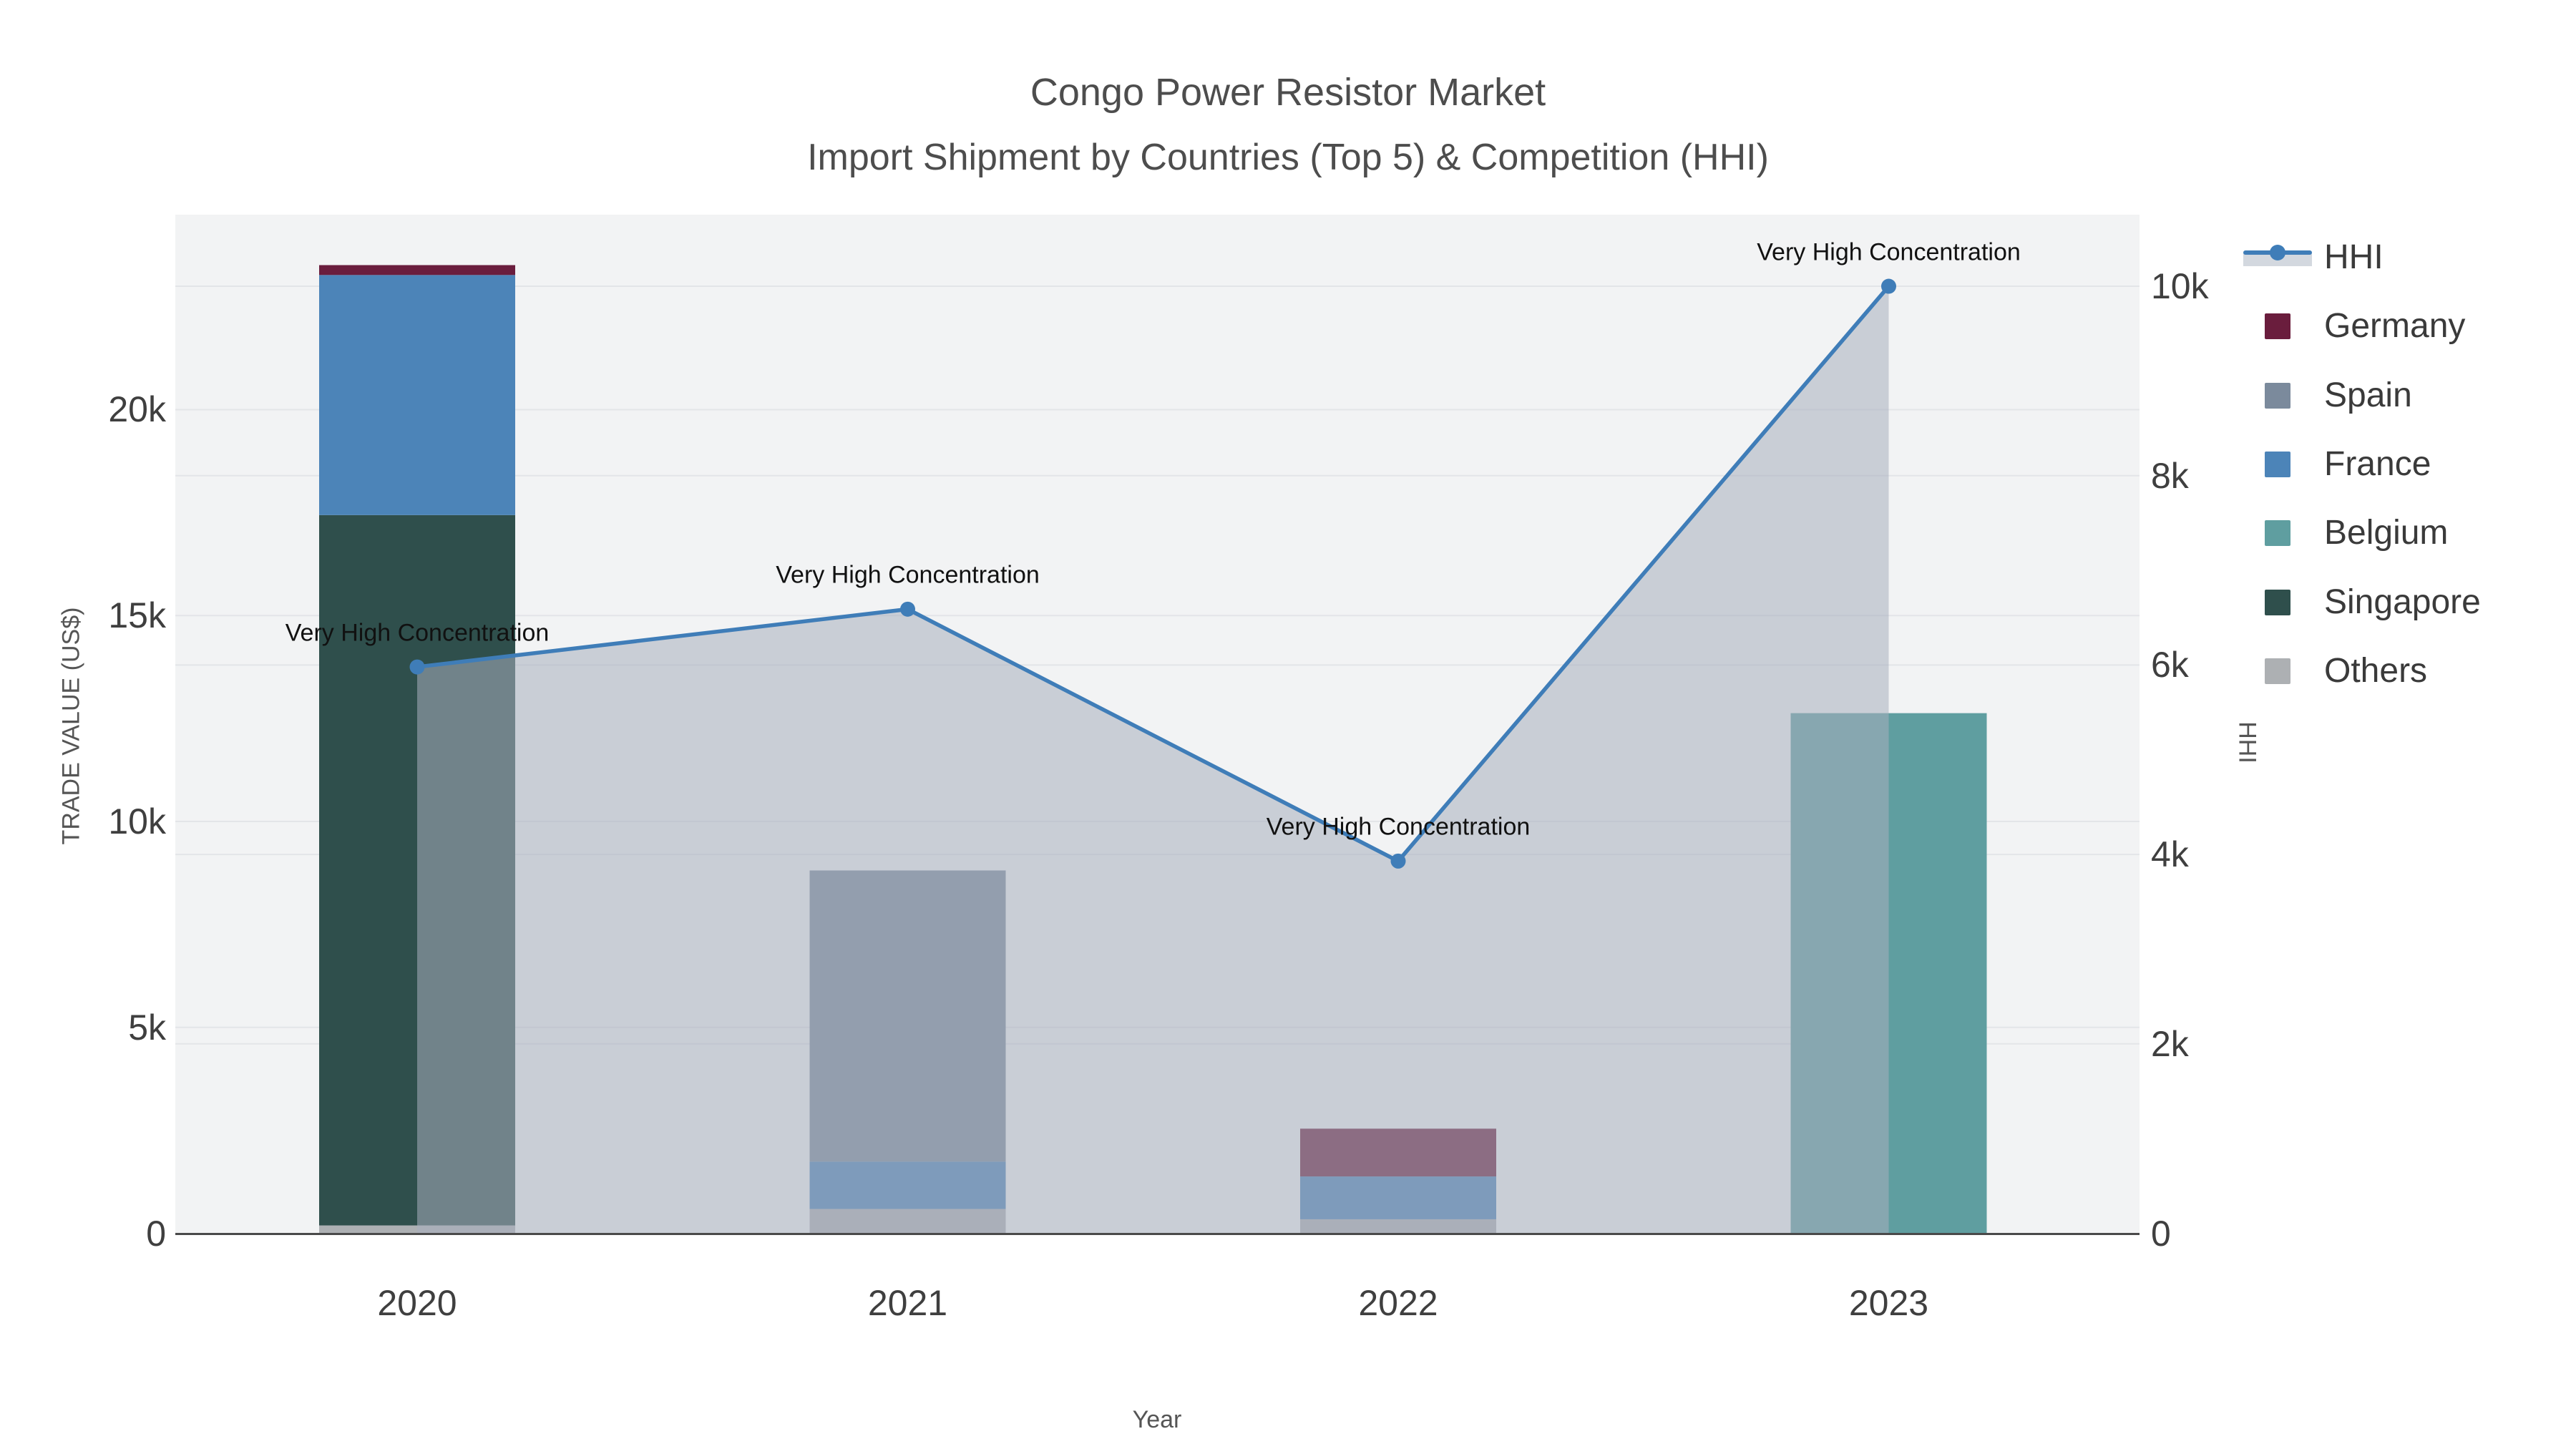 The height and width of the screenshot is (1449, 2576). Describe the element at coordinates (71, 726) in the screenshot. I see `y-left-axis-title: TRADE VALUE (US$)` at that location.